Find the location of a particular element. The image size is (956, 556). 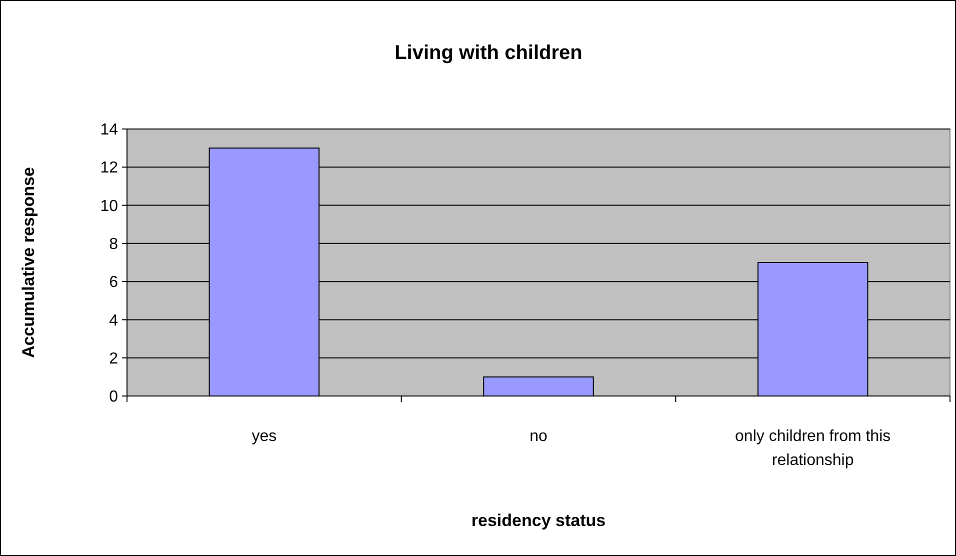

y-tick-label: 4 is located at coordinates (113, 321).